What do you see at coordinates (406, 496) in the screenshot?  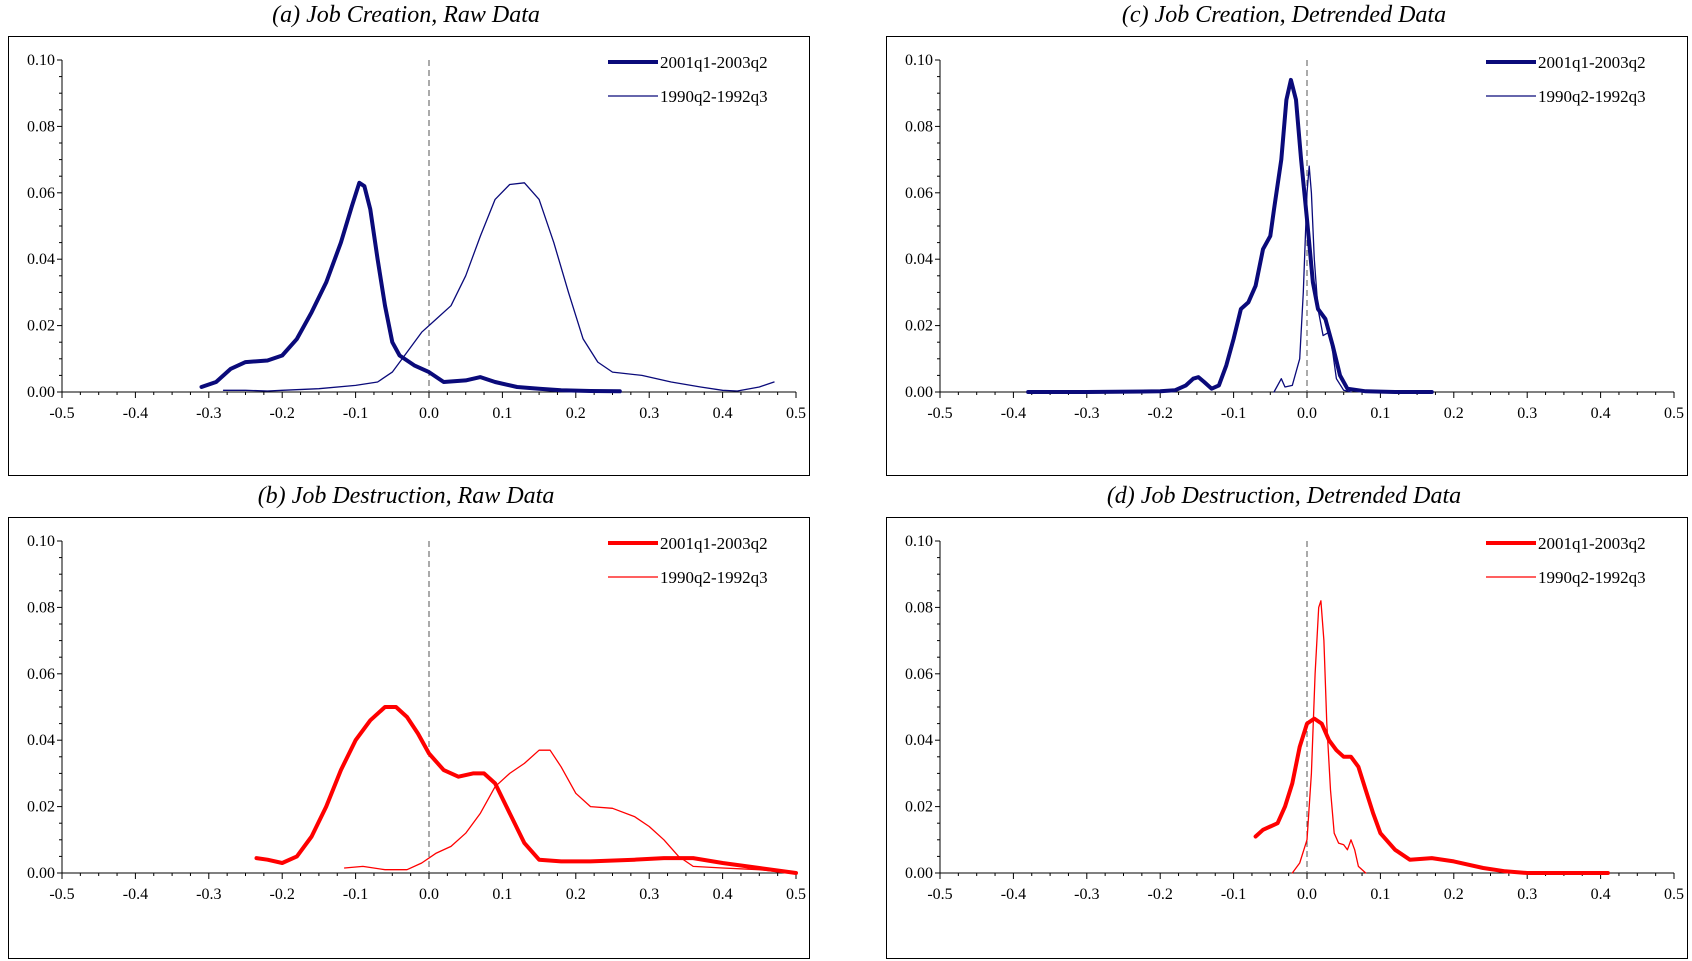 I see `chart-title: (b) Job Destruction, Raw Data` at bounding box center [406, 496].